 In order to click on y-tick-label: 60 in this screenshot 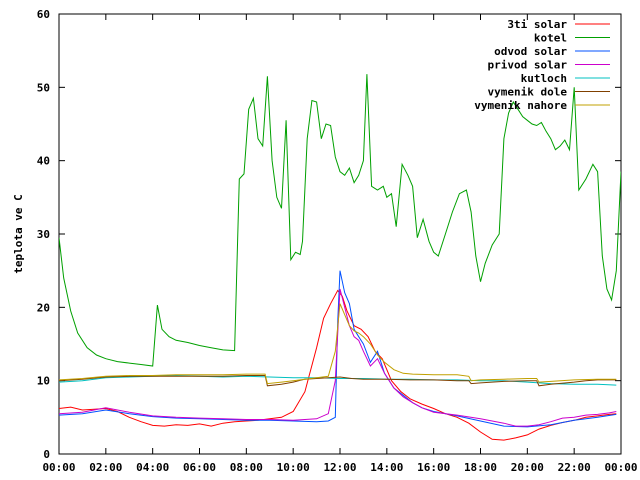, I will do `click(43, 14)`.